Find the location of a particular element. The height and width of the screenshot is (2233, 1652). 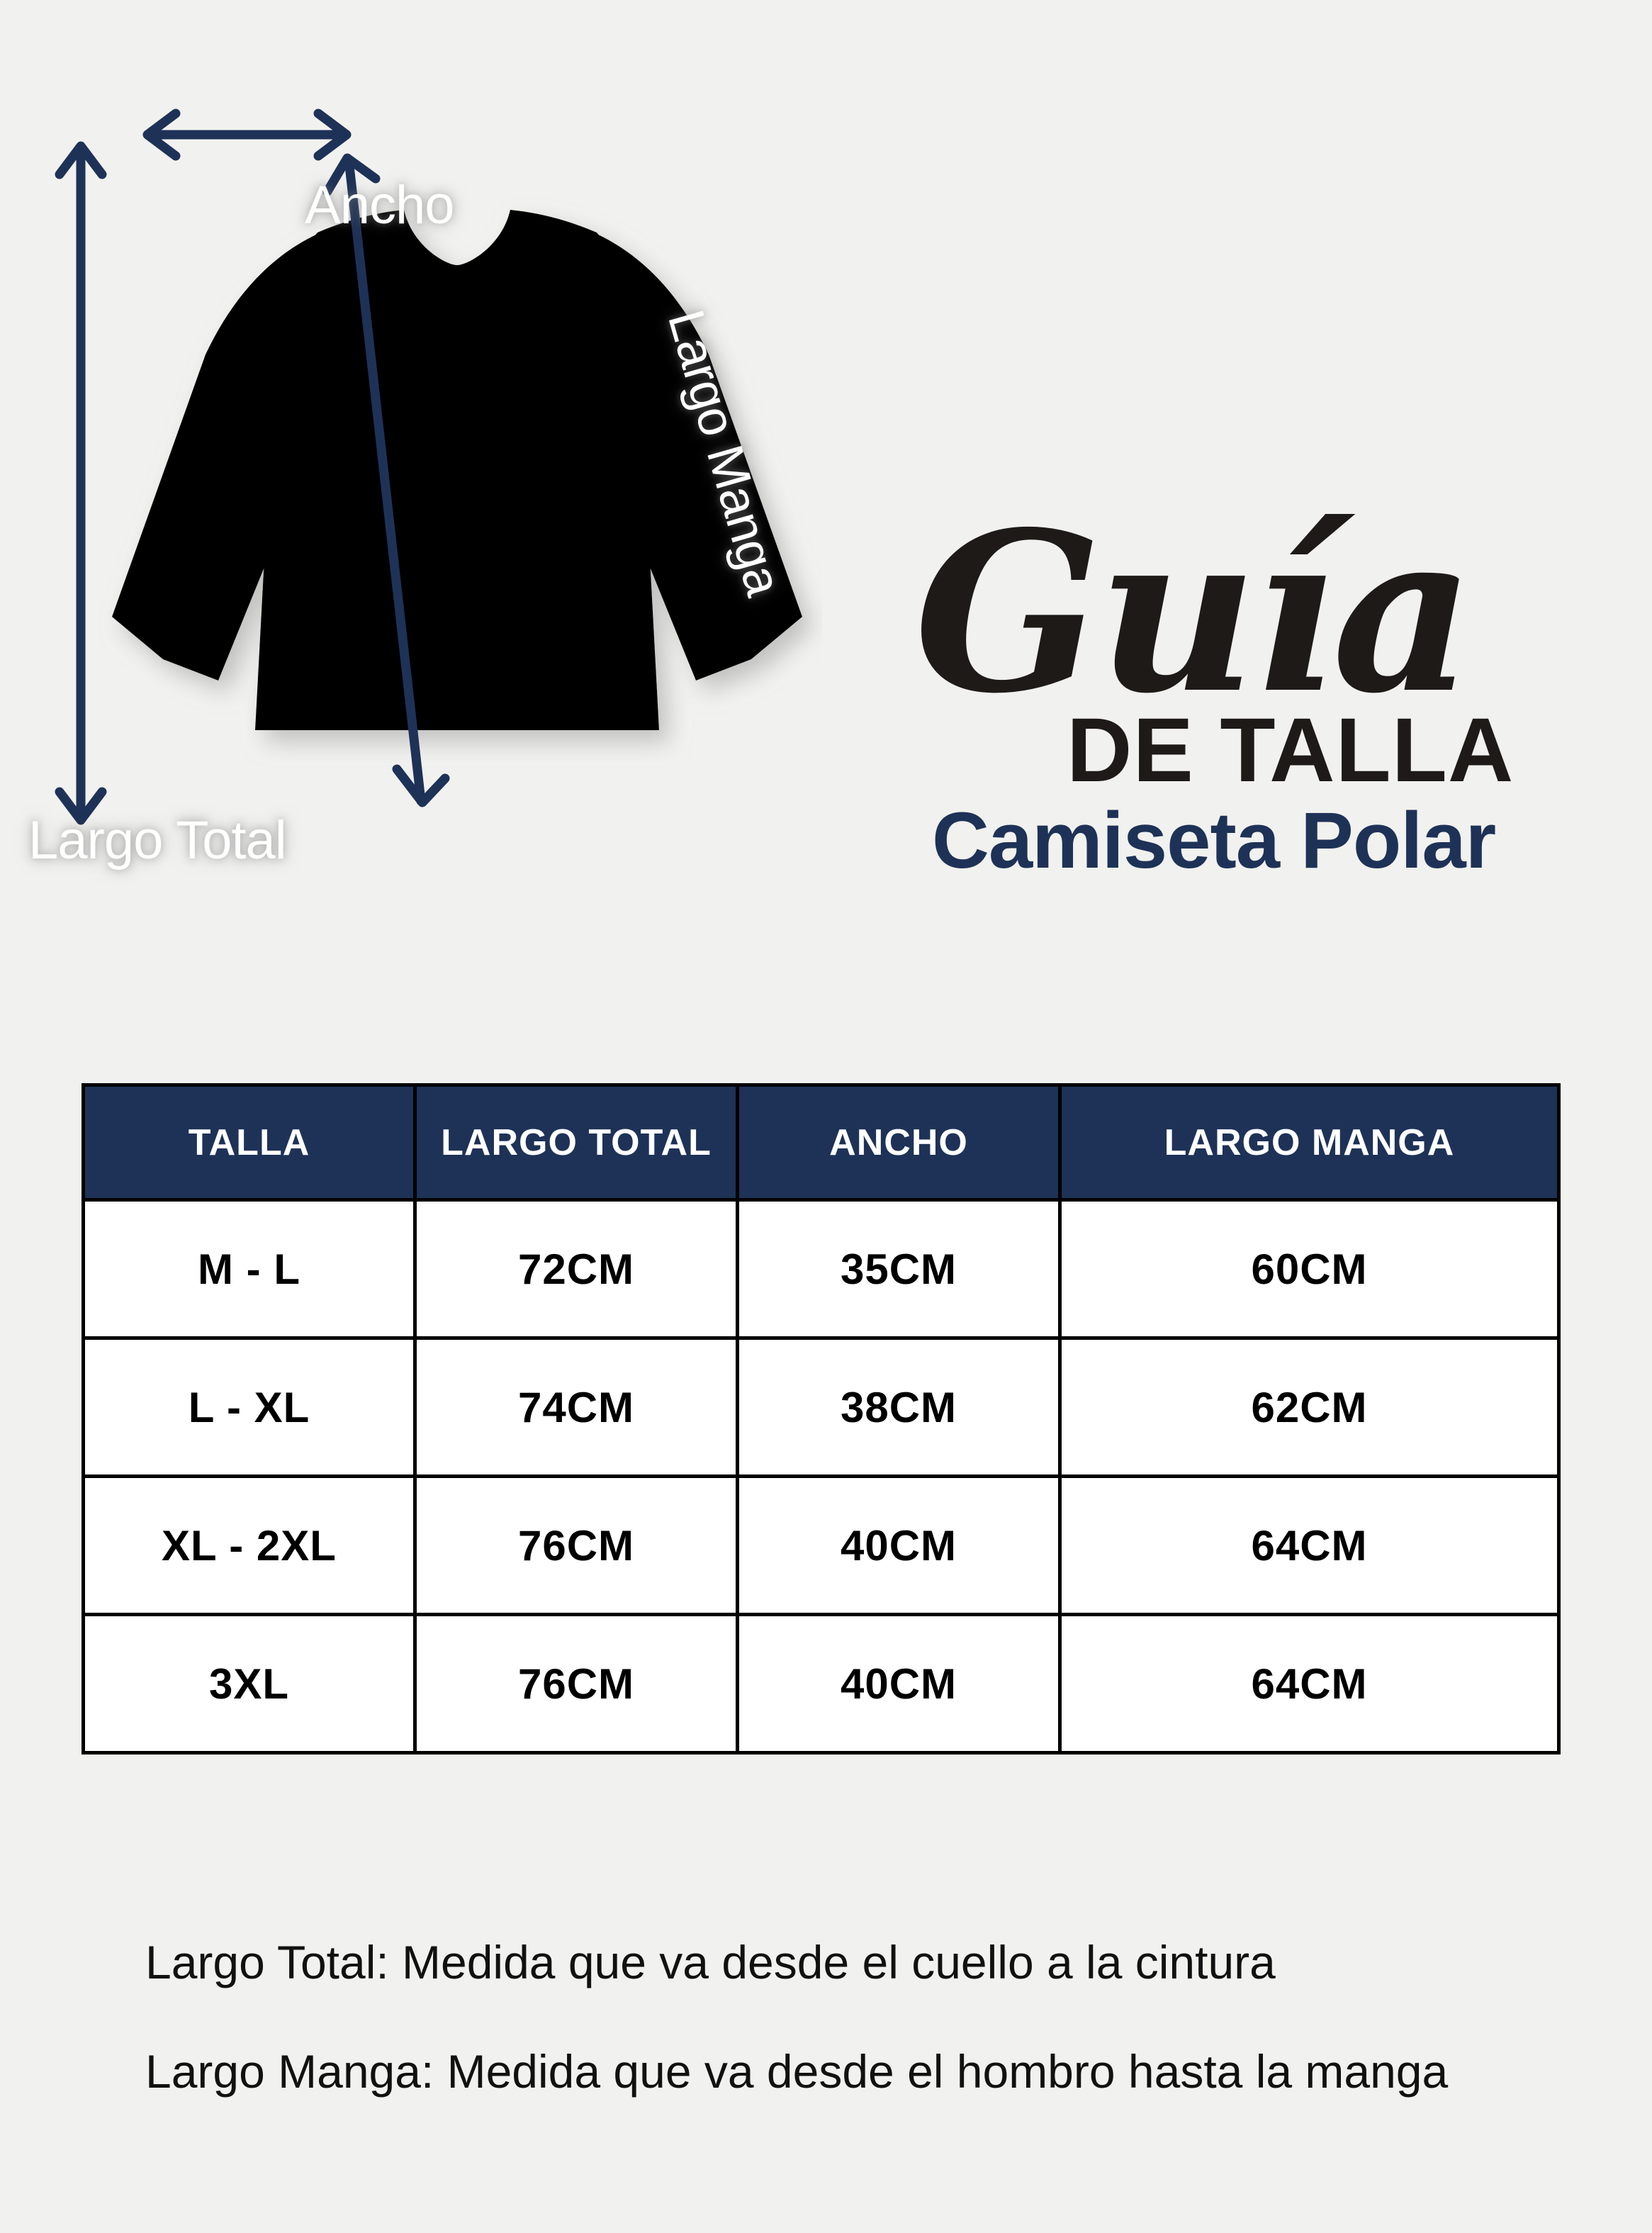

title-block: Guía DE TALLA Camiseta Polar is located at coordinates (1268, 684).